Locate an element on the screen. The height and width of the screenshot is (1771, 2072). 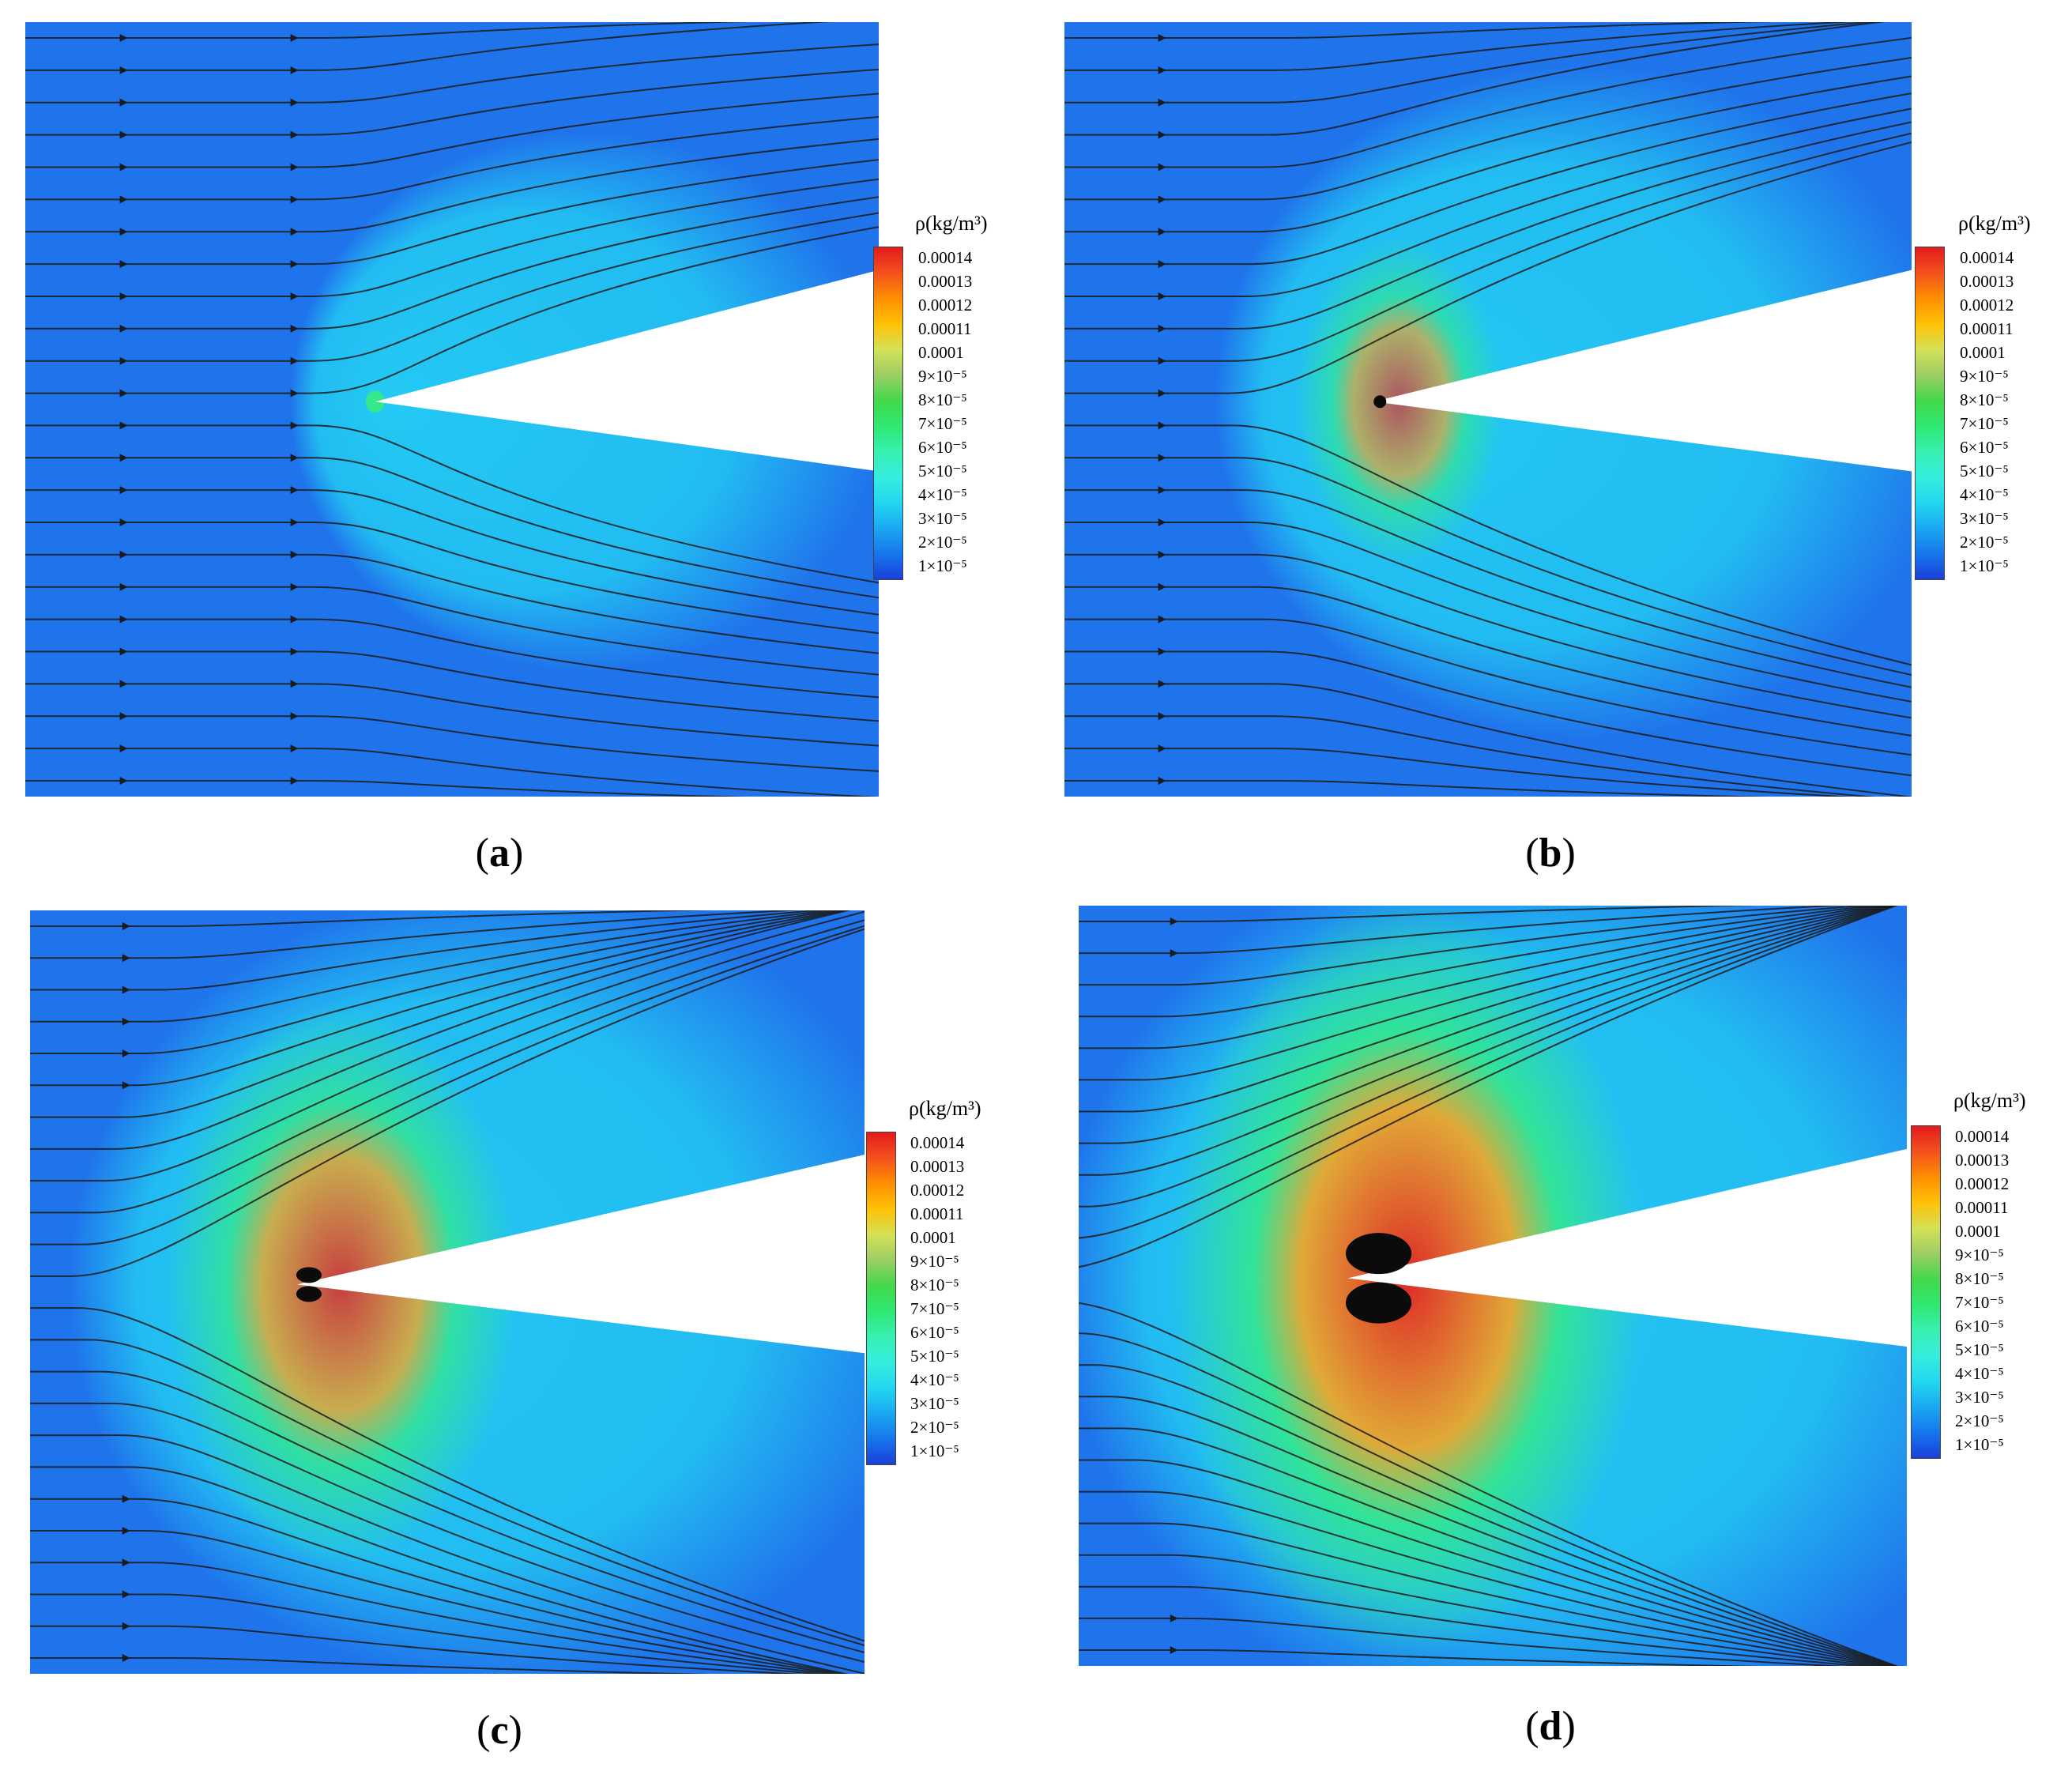
vortex-upper is located at coordinates (309, 1275).